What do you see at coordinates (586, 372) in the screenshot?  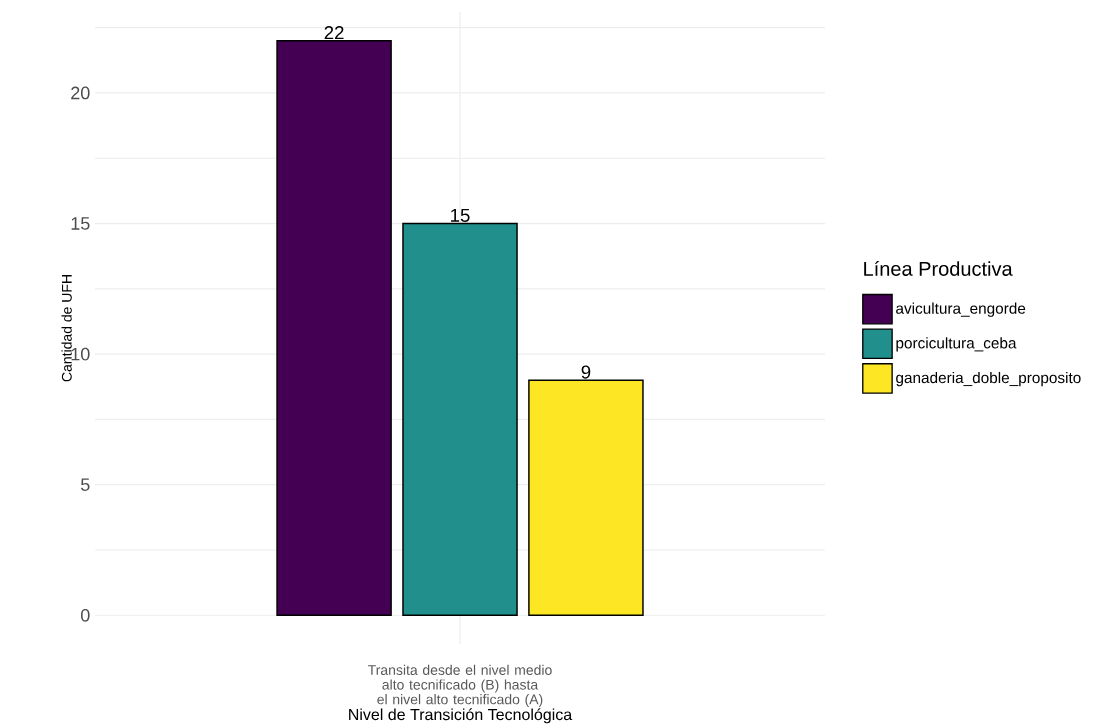 I see `data-label: 9` at bounding box center [586, 372].